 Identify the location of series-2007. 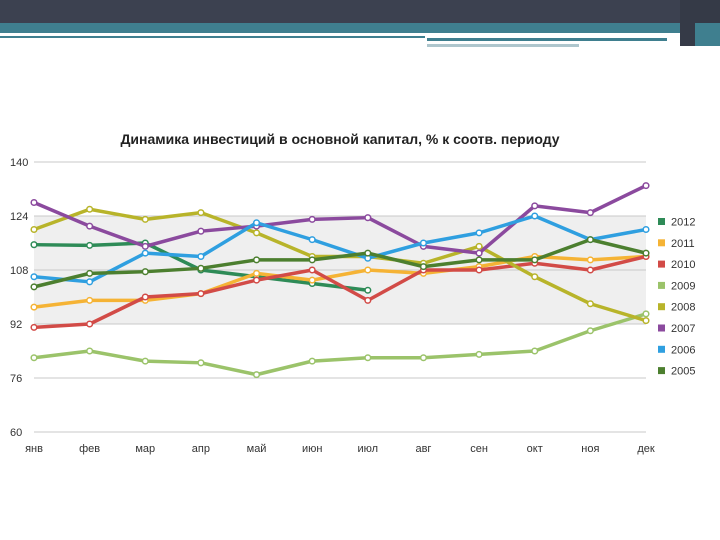
(340, 219).